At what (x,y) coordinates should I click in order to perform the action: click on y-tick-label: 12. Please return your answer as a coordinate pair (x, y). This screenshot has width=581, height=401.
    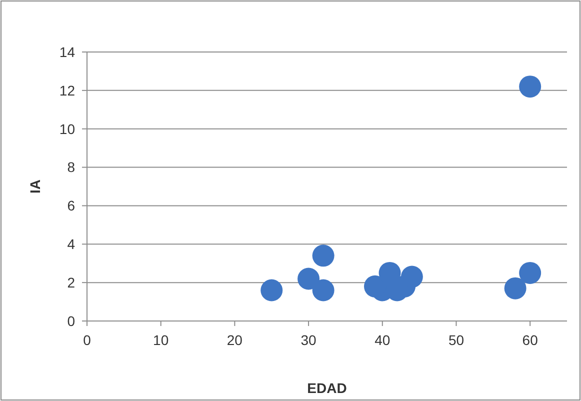
    Looking at the image, I should click on (67, 90).